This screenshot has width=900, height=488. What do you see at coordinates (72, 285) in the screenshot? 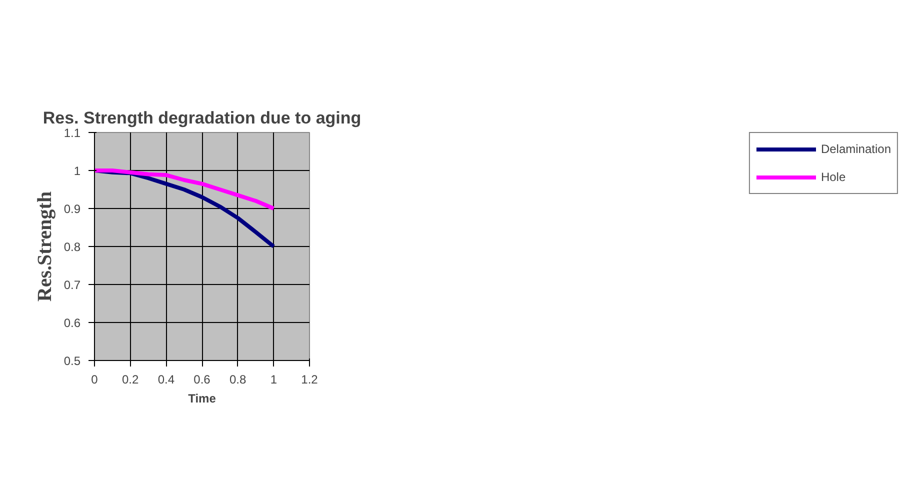
I see `y-tick-label: 0.7` at bounding box center [72, 285].